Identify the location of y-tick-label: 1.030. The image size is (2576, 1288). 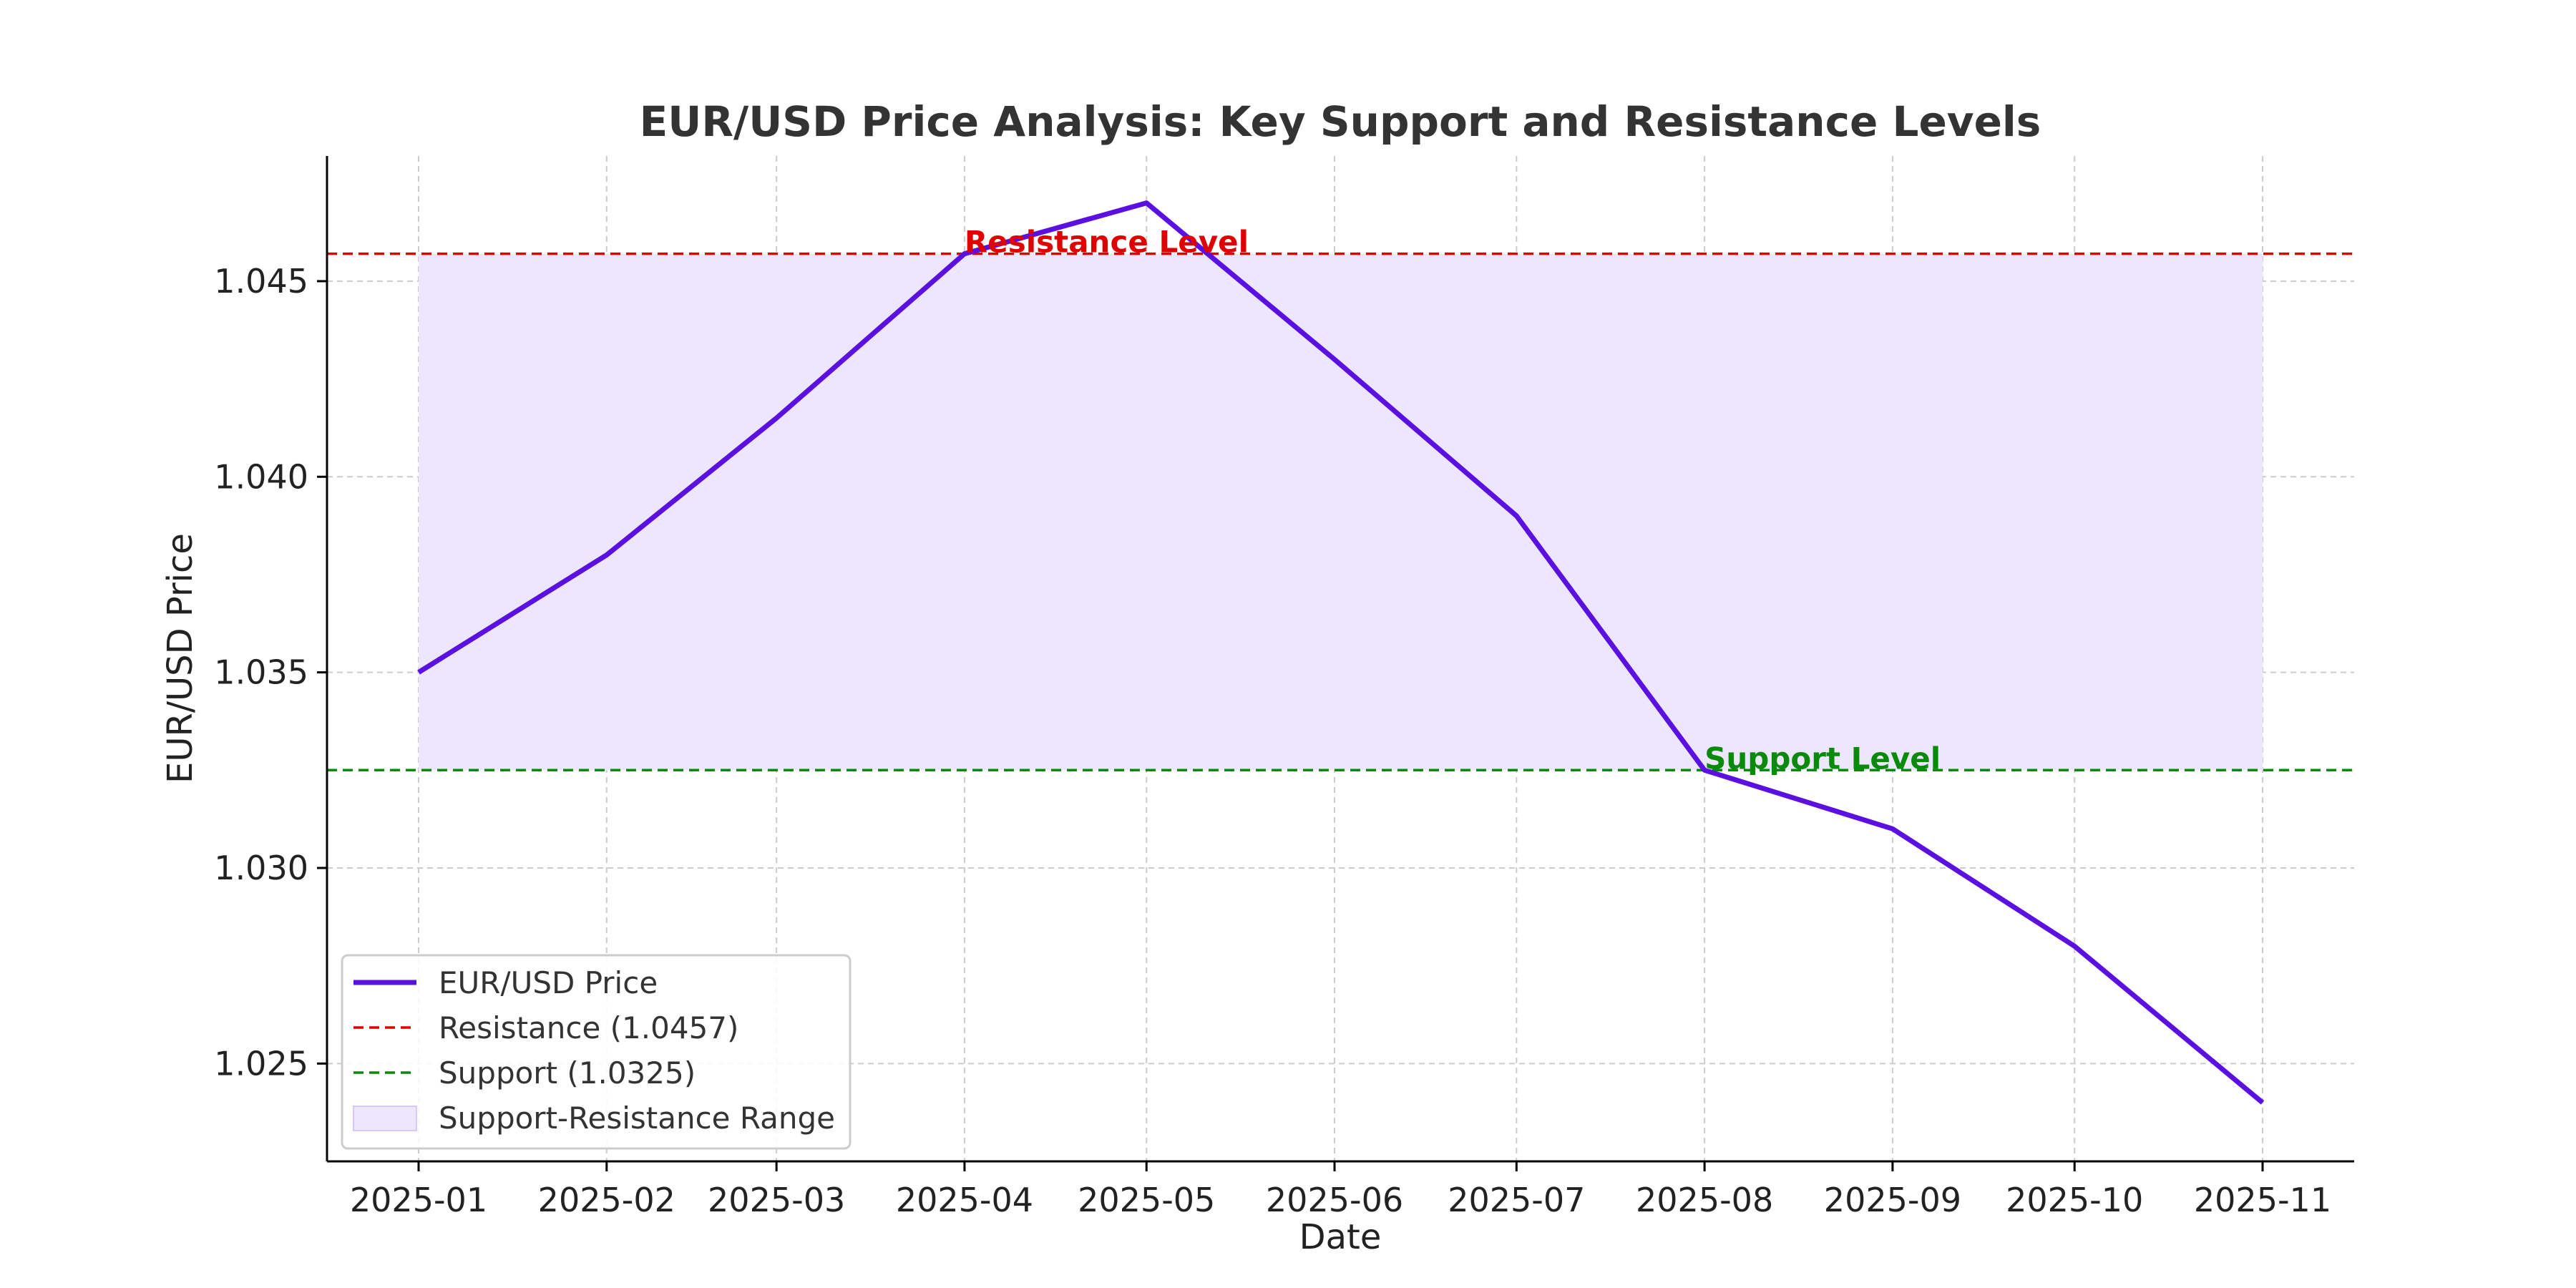
(261, 868).